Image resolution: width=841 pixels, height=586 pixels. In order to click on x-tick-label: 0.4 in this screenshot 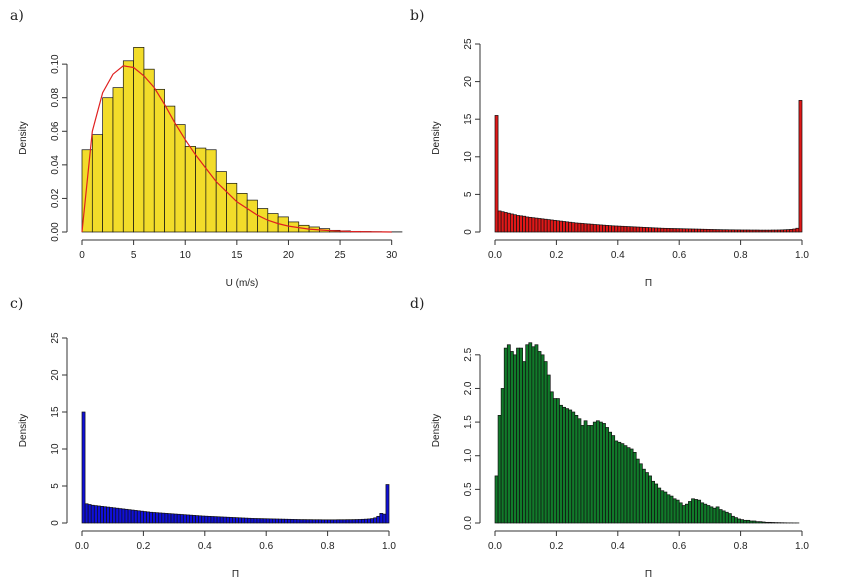, I will do `click(618, 255)`.